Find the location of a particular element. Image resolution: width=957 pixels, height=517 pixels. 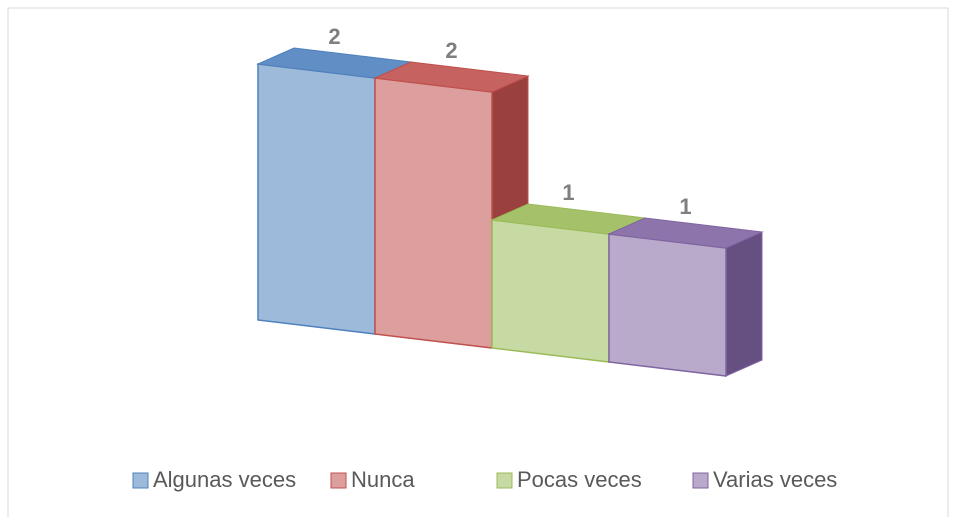

legend-label: Pocas veces is located at coordinates (579, 479).